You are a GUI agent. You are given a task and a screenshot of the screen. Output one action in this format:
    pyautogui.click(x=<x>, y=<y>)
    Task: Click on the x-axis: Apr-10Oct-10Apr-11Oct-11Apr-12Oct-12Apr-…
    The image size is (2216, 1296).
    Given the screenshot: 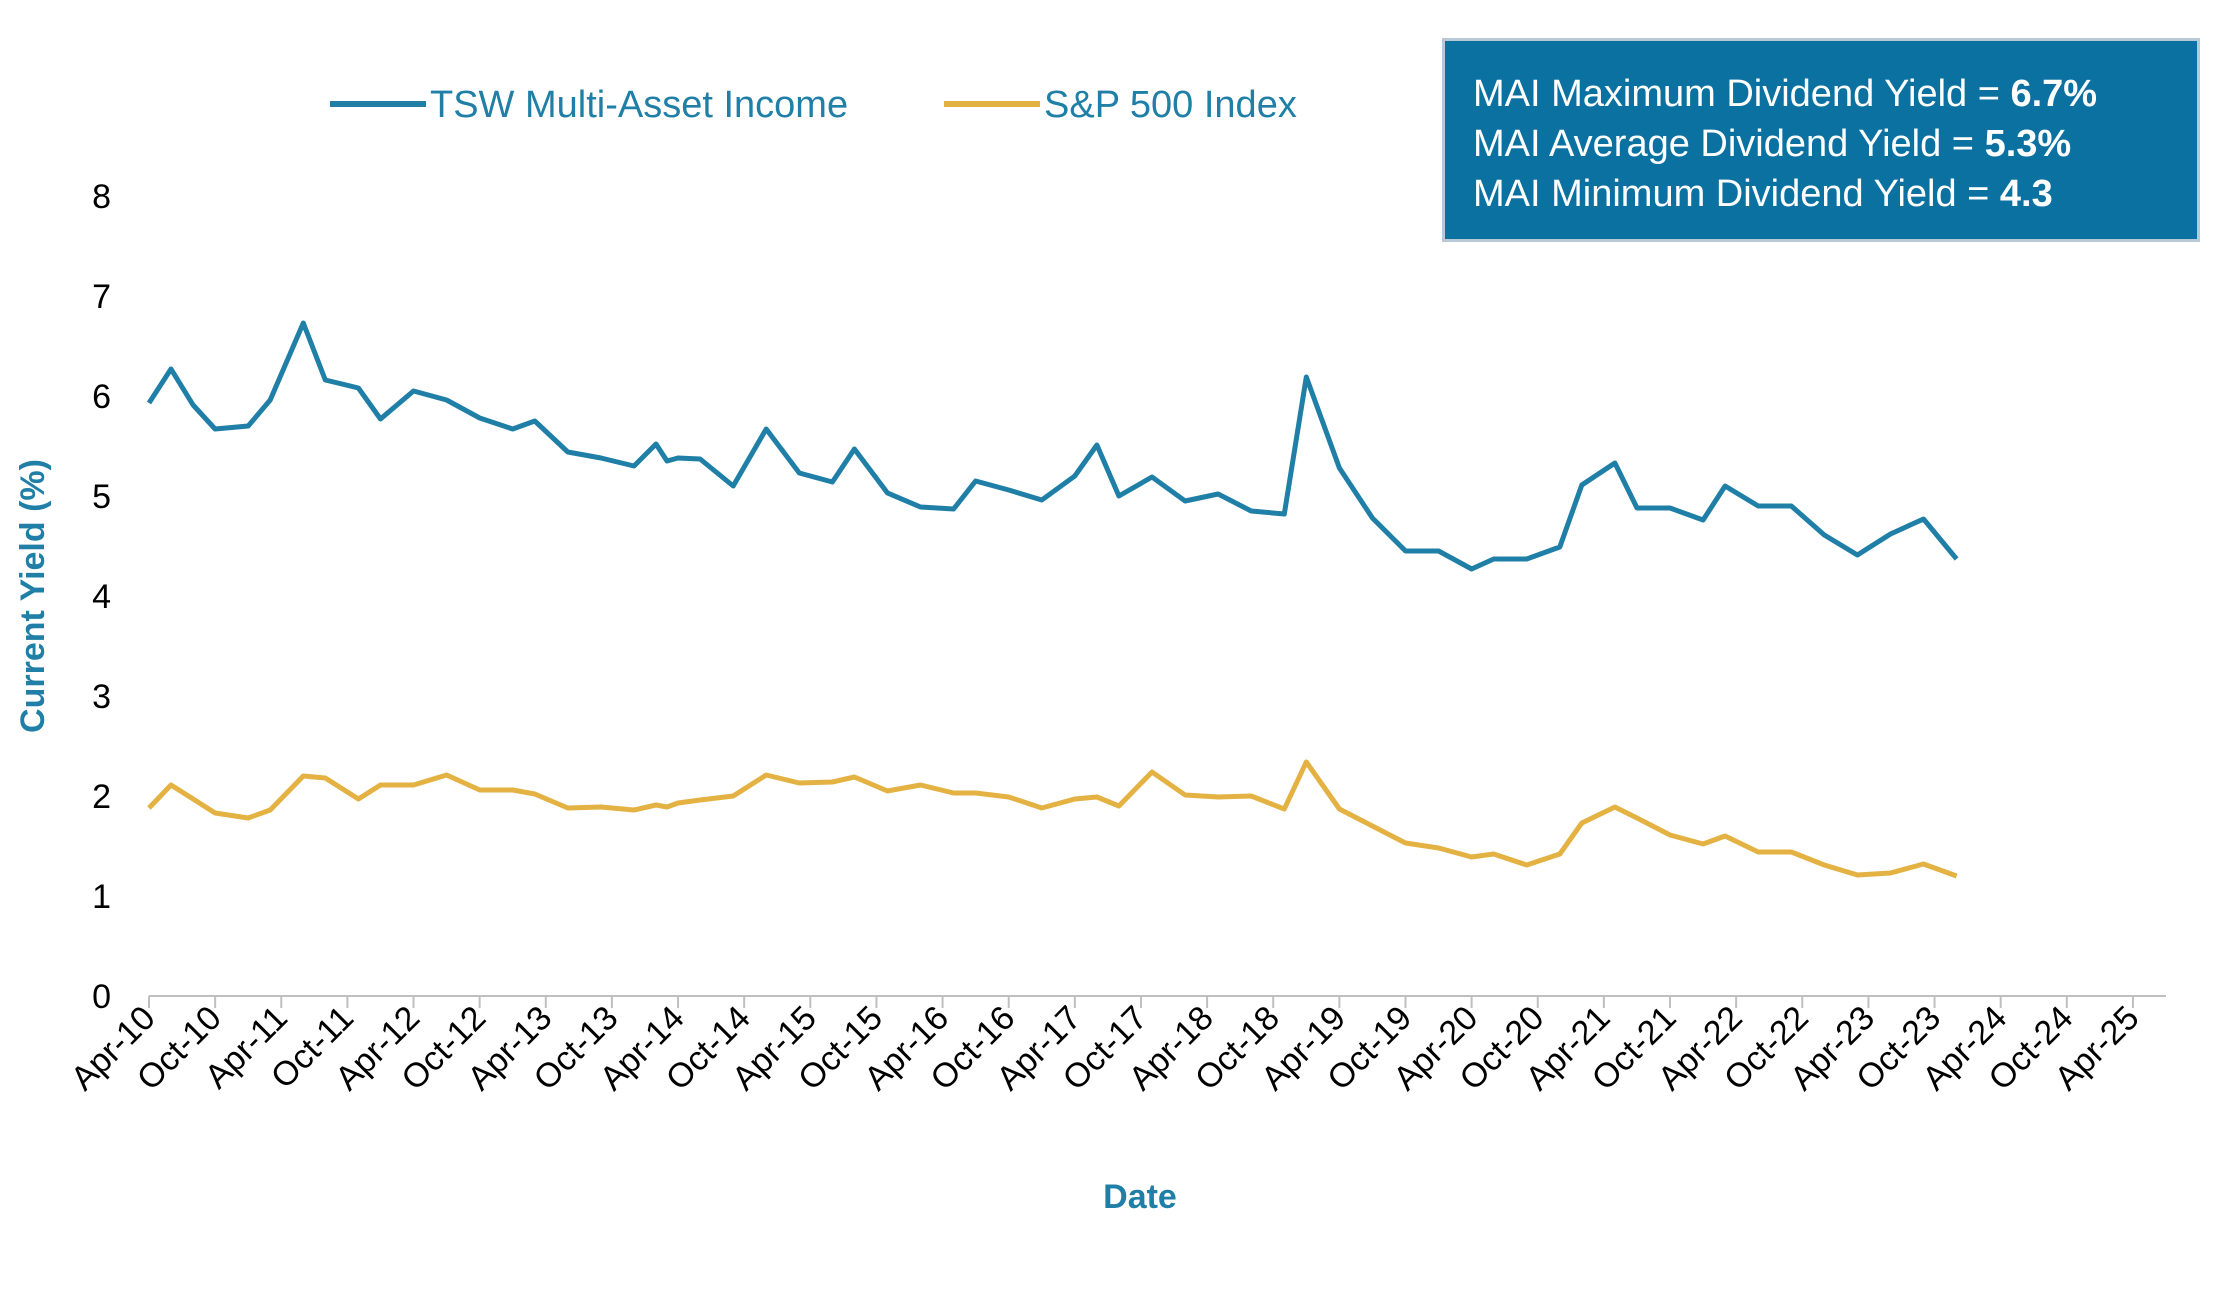 What is the action you would take?
    pyautogui.click(x=1115, y=1046)
    